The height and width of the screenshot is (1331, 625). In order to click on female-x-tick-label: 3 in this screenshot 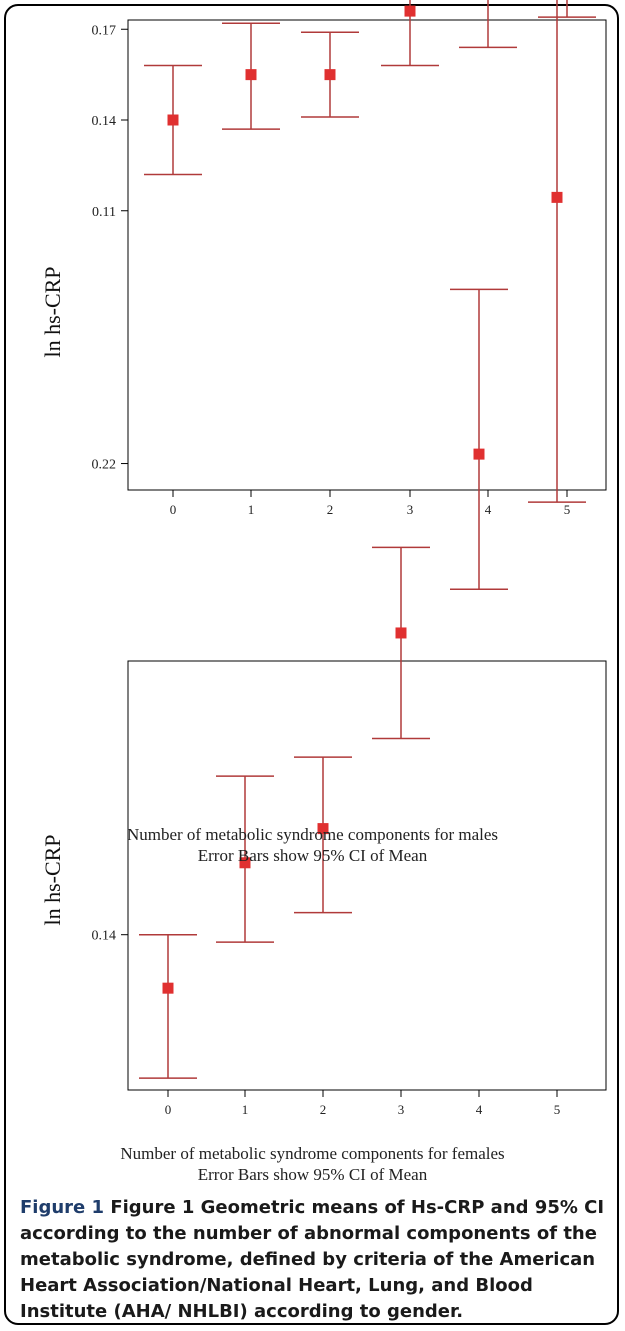, I will do `click(401, 1109)`.